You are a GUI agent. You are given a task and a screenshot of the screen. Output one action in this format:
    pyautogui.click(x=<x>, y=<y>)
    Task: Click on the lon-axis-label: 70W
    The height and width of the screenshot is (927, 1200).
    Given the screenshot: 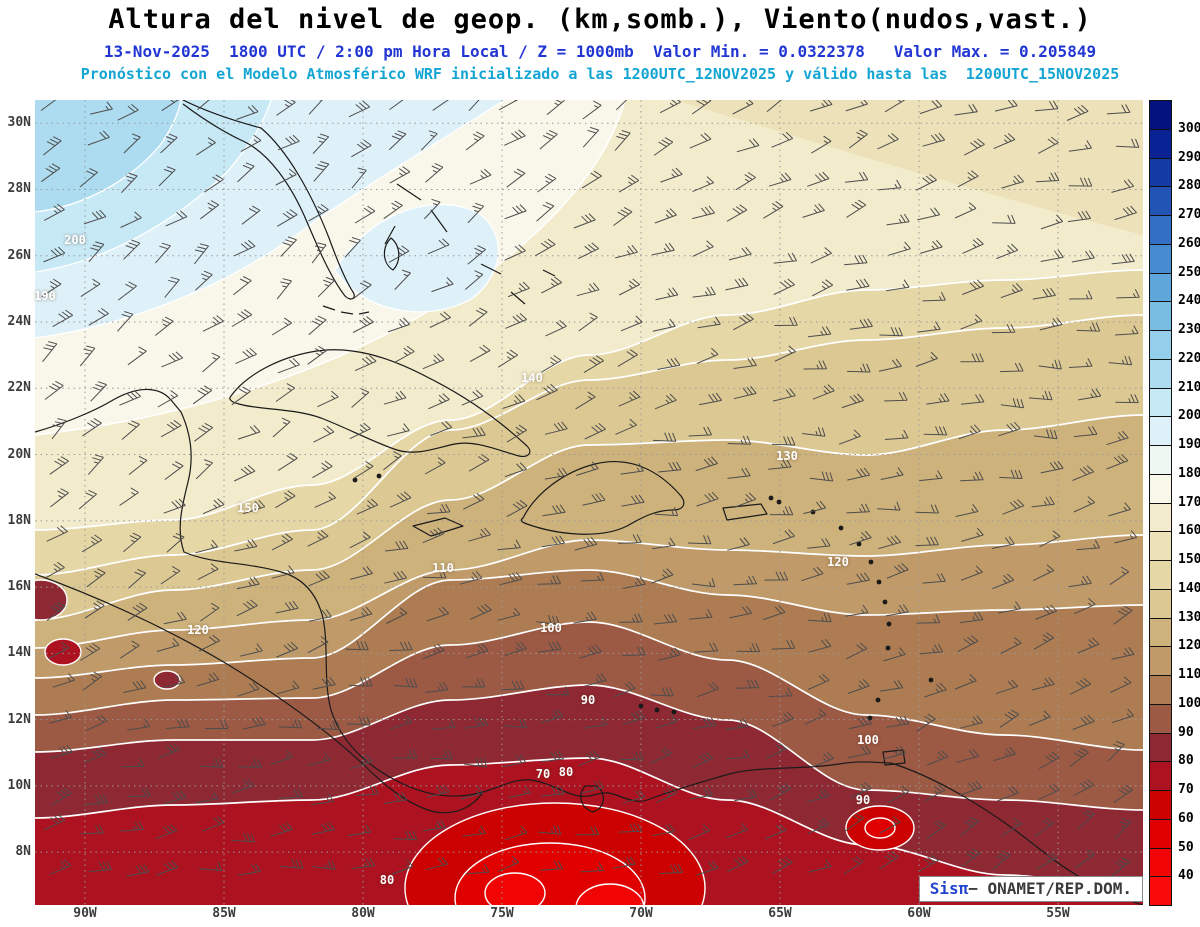 What is the action you would take?
    pyautogui.click(x=641, y=913)
    